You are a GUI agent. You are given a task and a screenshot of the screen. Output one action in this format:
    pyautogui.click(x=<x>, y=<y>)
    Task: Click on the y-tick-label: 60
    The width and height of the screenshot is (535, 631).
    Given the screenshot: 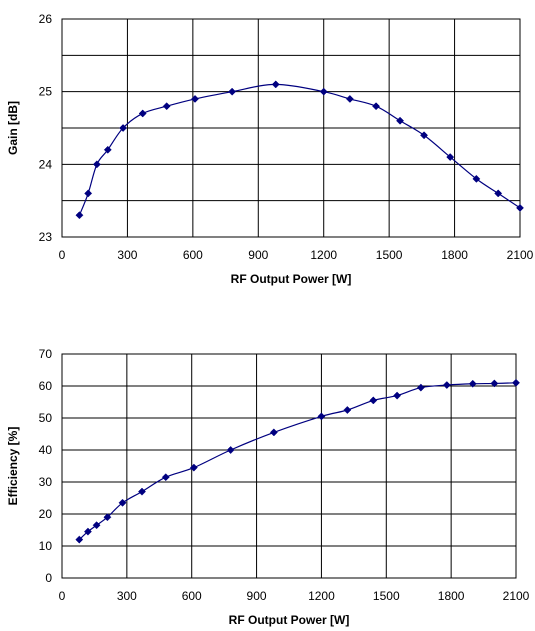 What is the action you would take?
    pyautogui.click(x=46, y=386)
    